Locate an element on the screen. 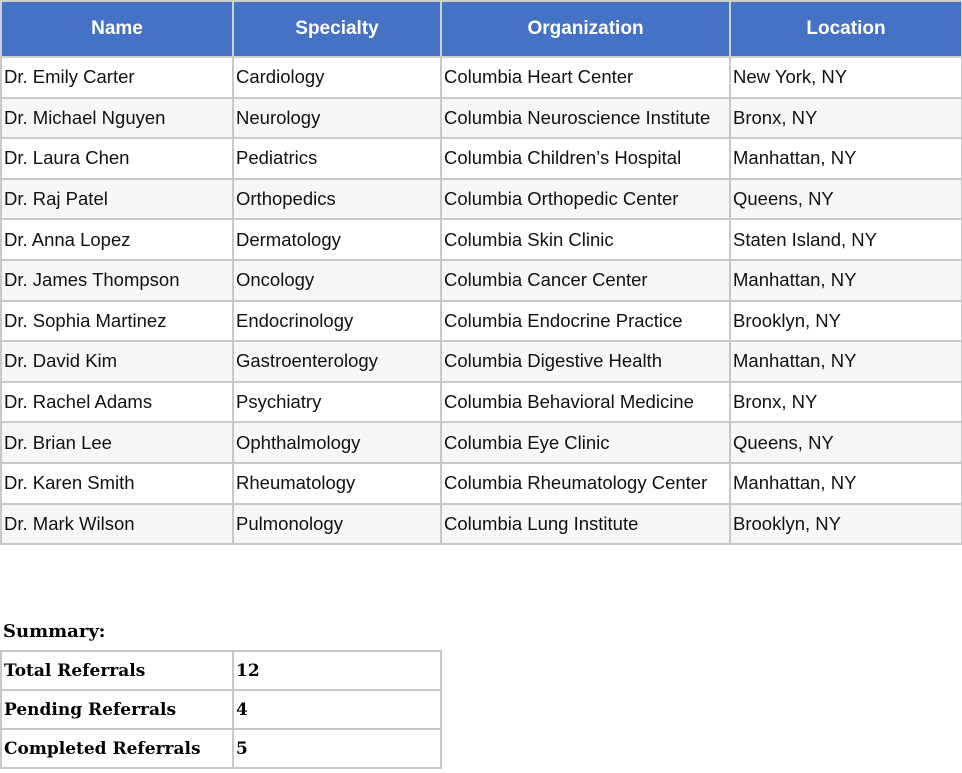  organization-cell: Columbia Behavioral Medicine is located at coordinates (585, 402).